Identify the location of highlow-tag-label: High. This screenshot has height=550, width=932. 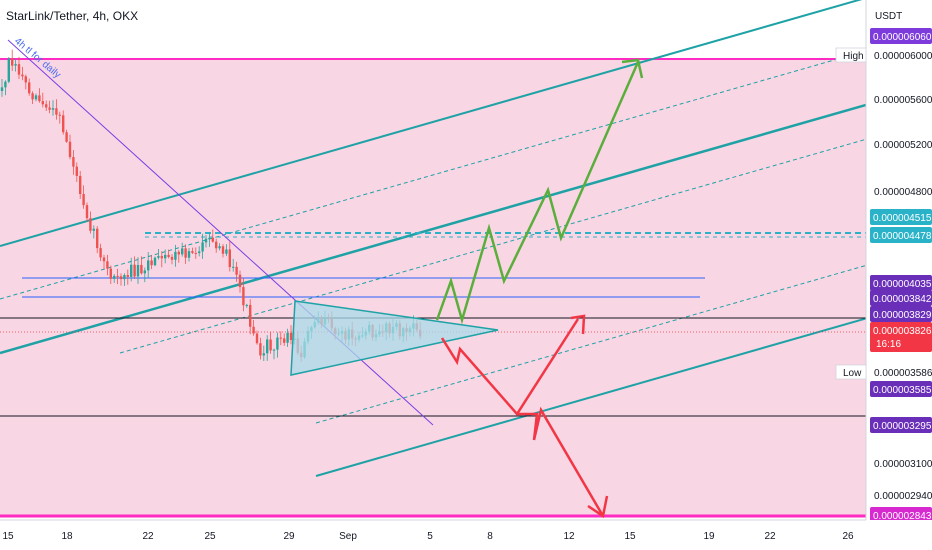
(853, 56).